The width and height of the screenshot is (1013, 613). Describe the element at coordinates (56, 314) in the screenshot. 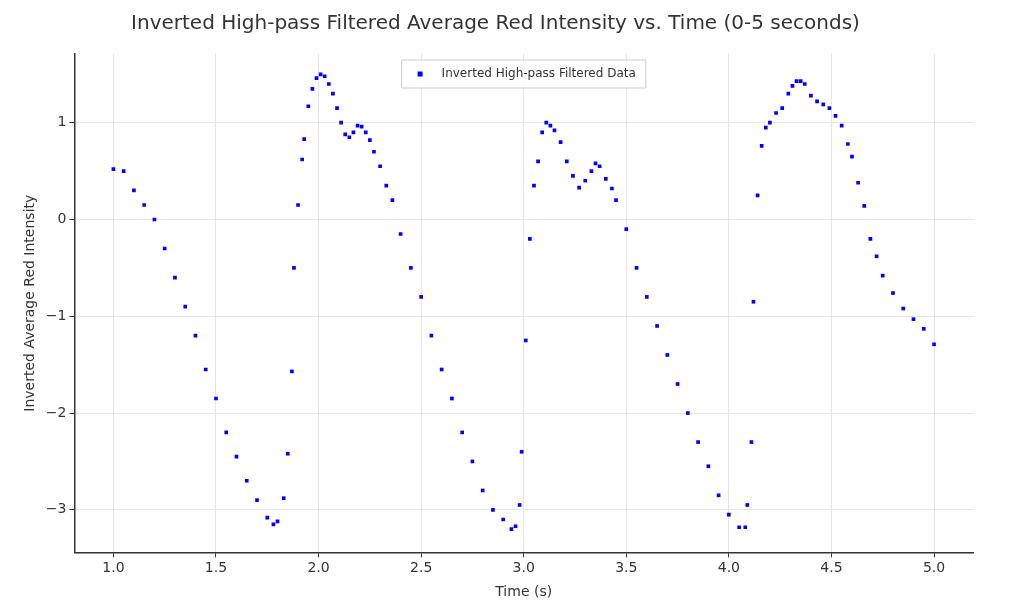

I see `y-tick-label: −1` at that location.